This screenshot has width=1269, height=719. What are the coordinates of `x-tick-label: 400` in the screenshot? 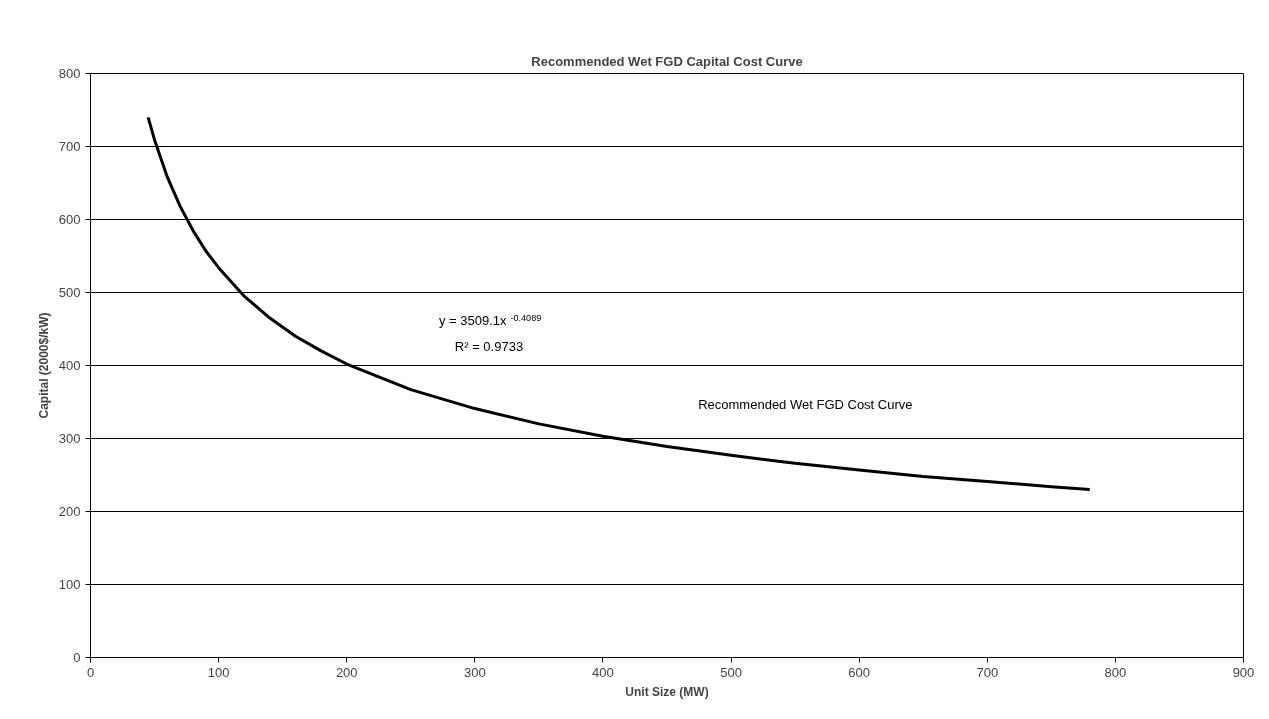 It's located at (603, 672).